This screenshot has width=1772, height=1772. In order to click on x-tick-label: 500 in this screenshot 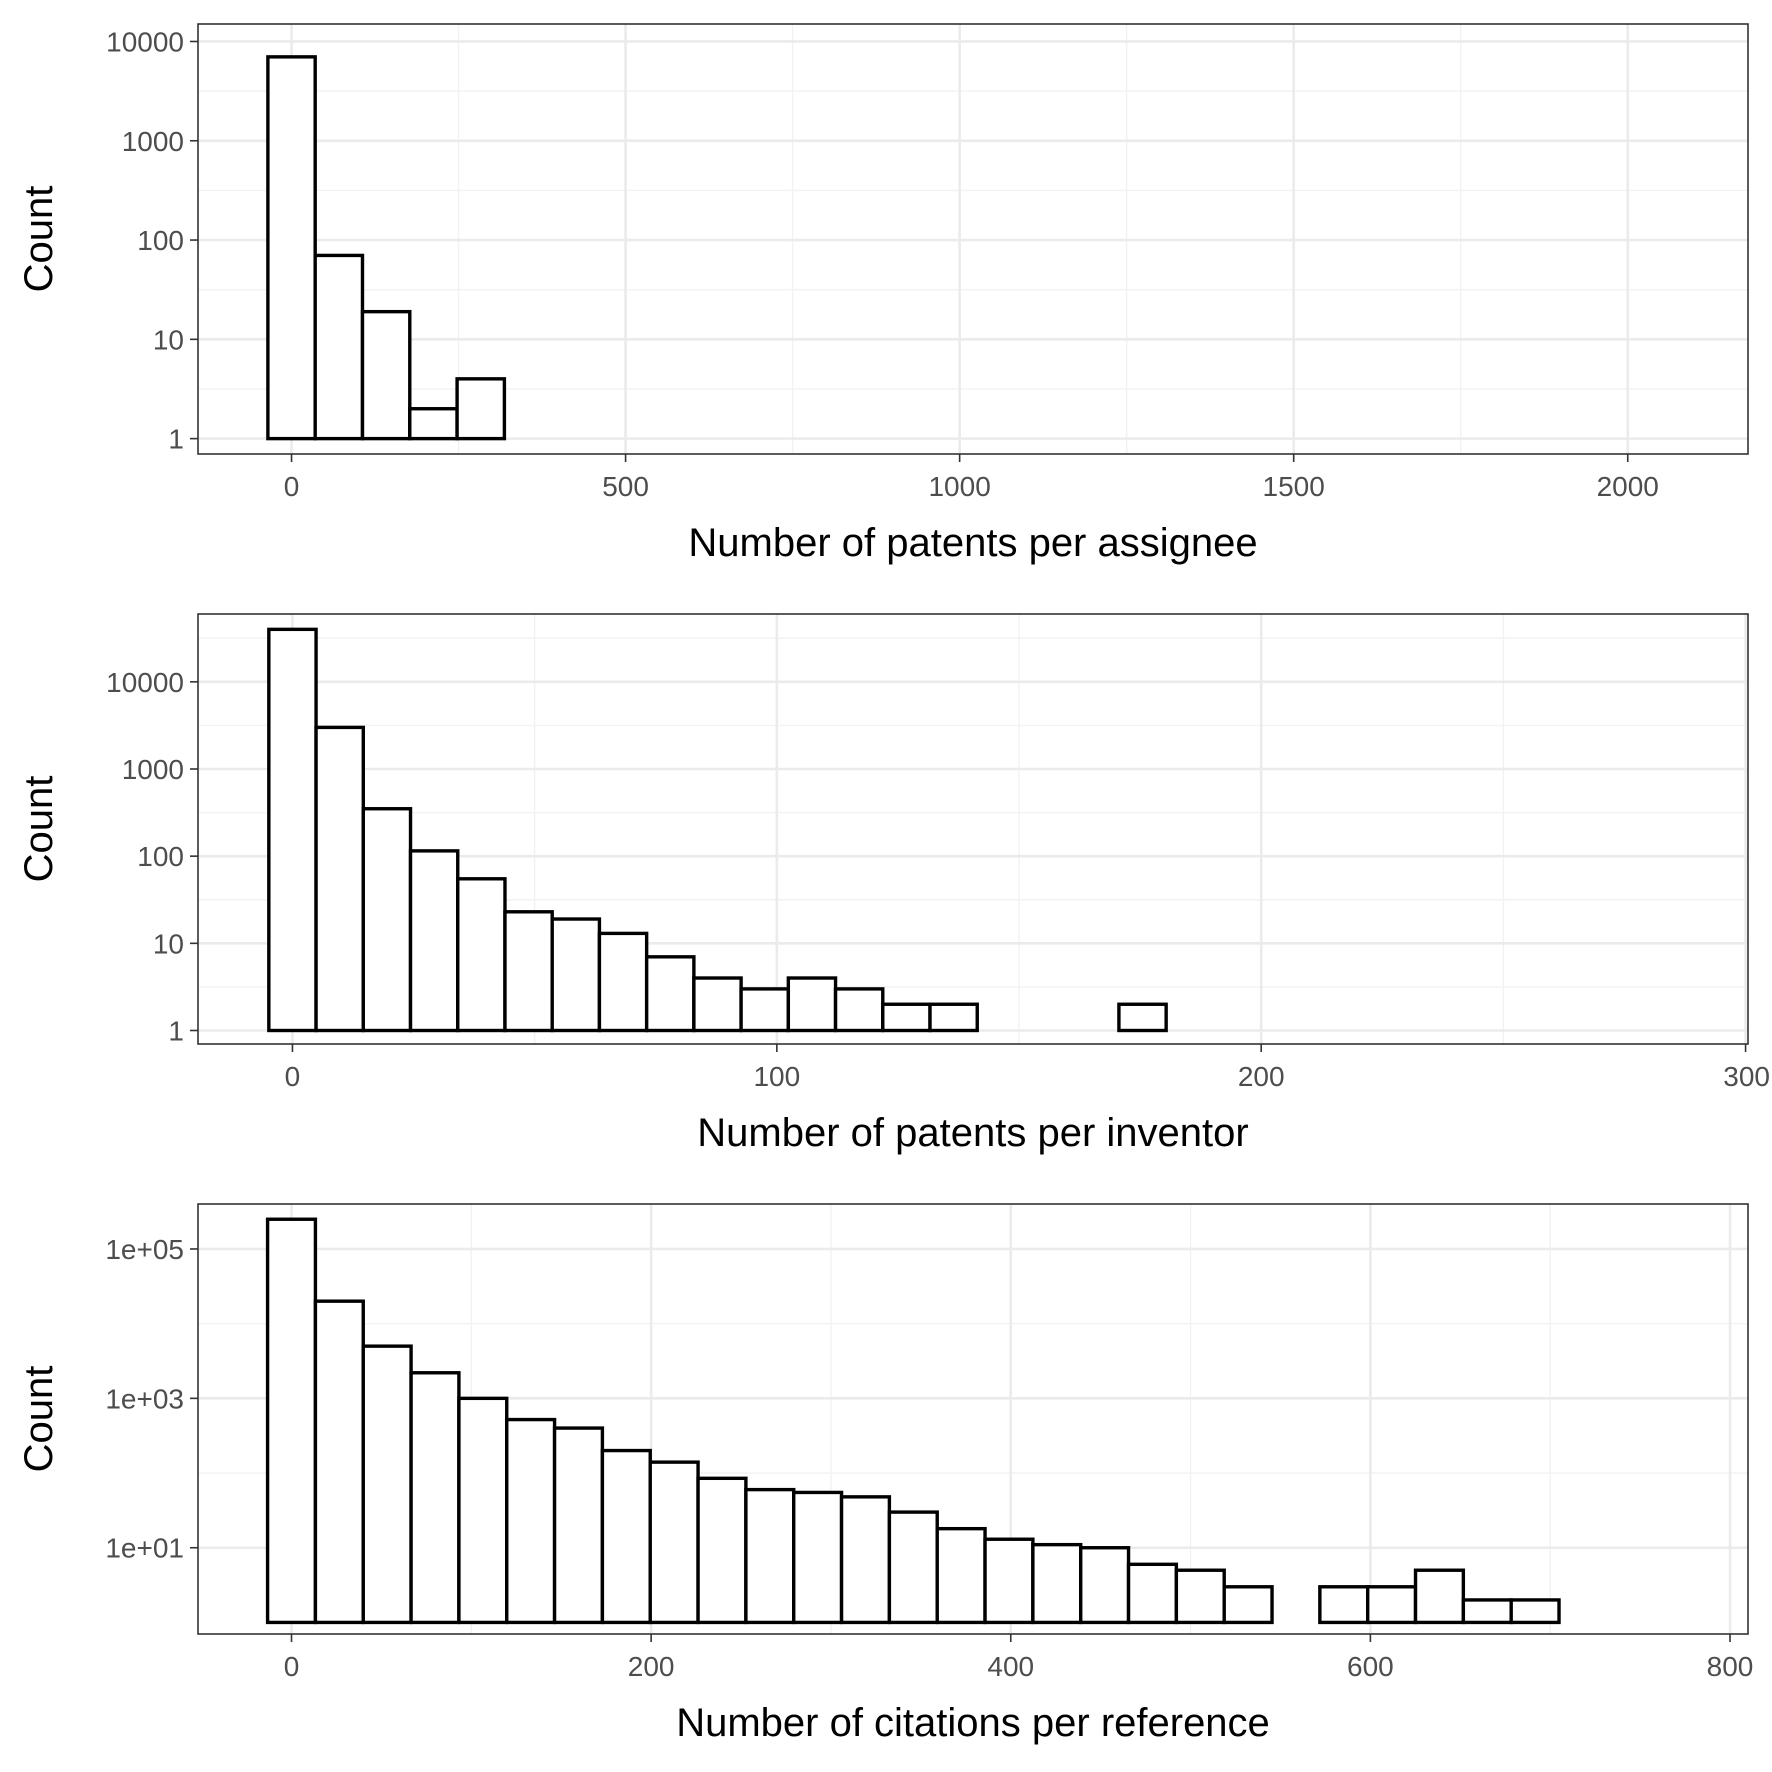, I will do `click(625, 486)`.